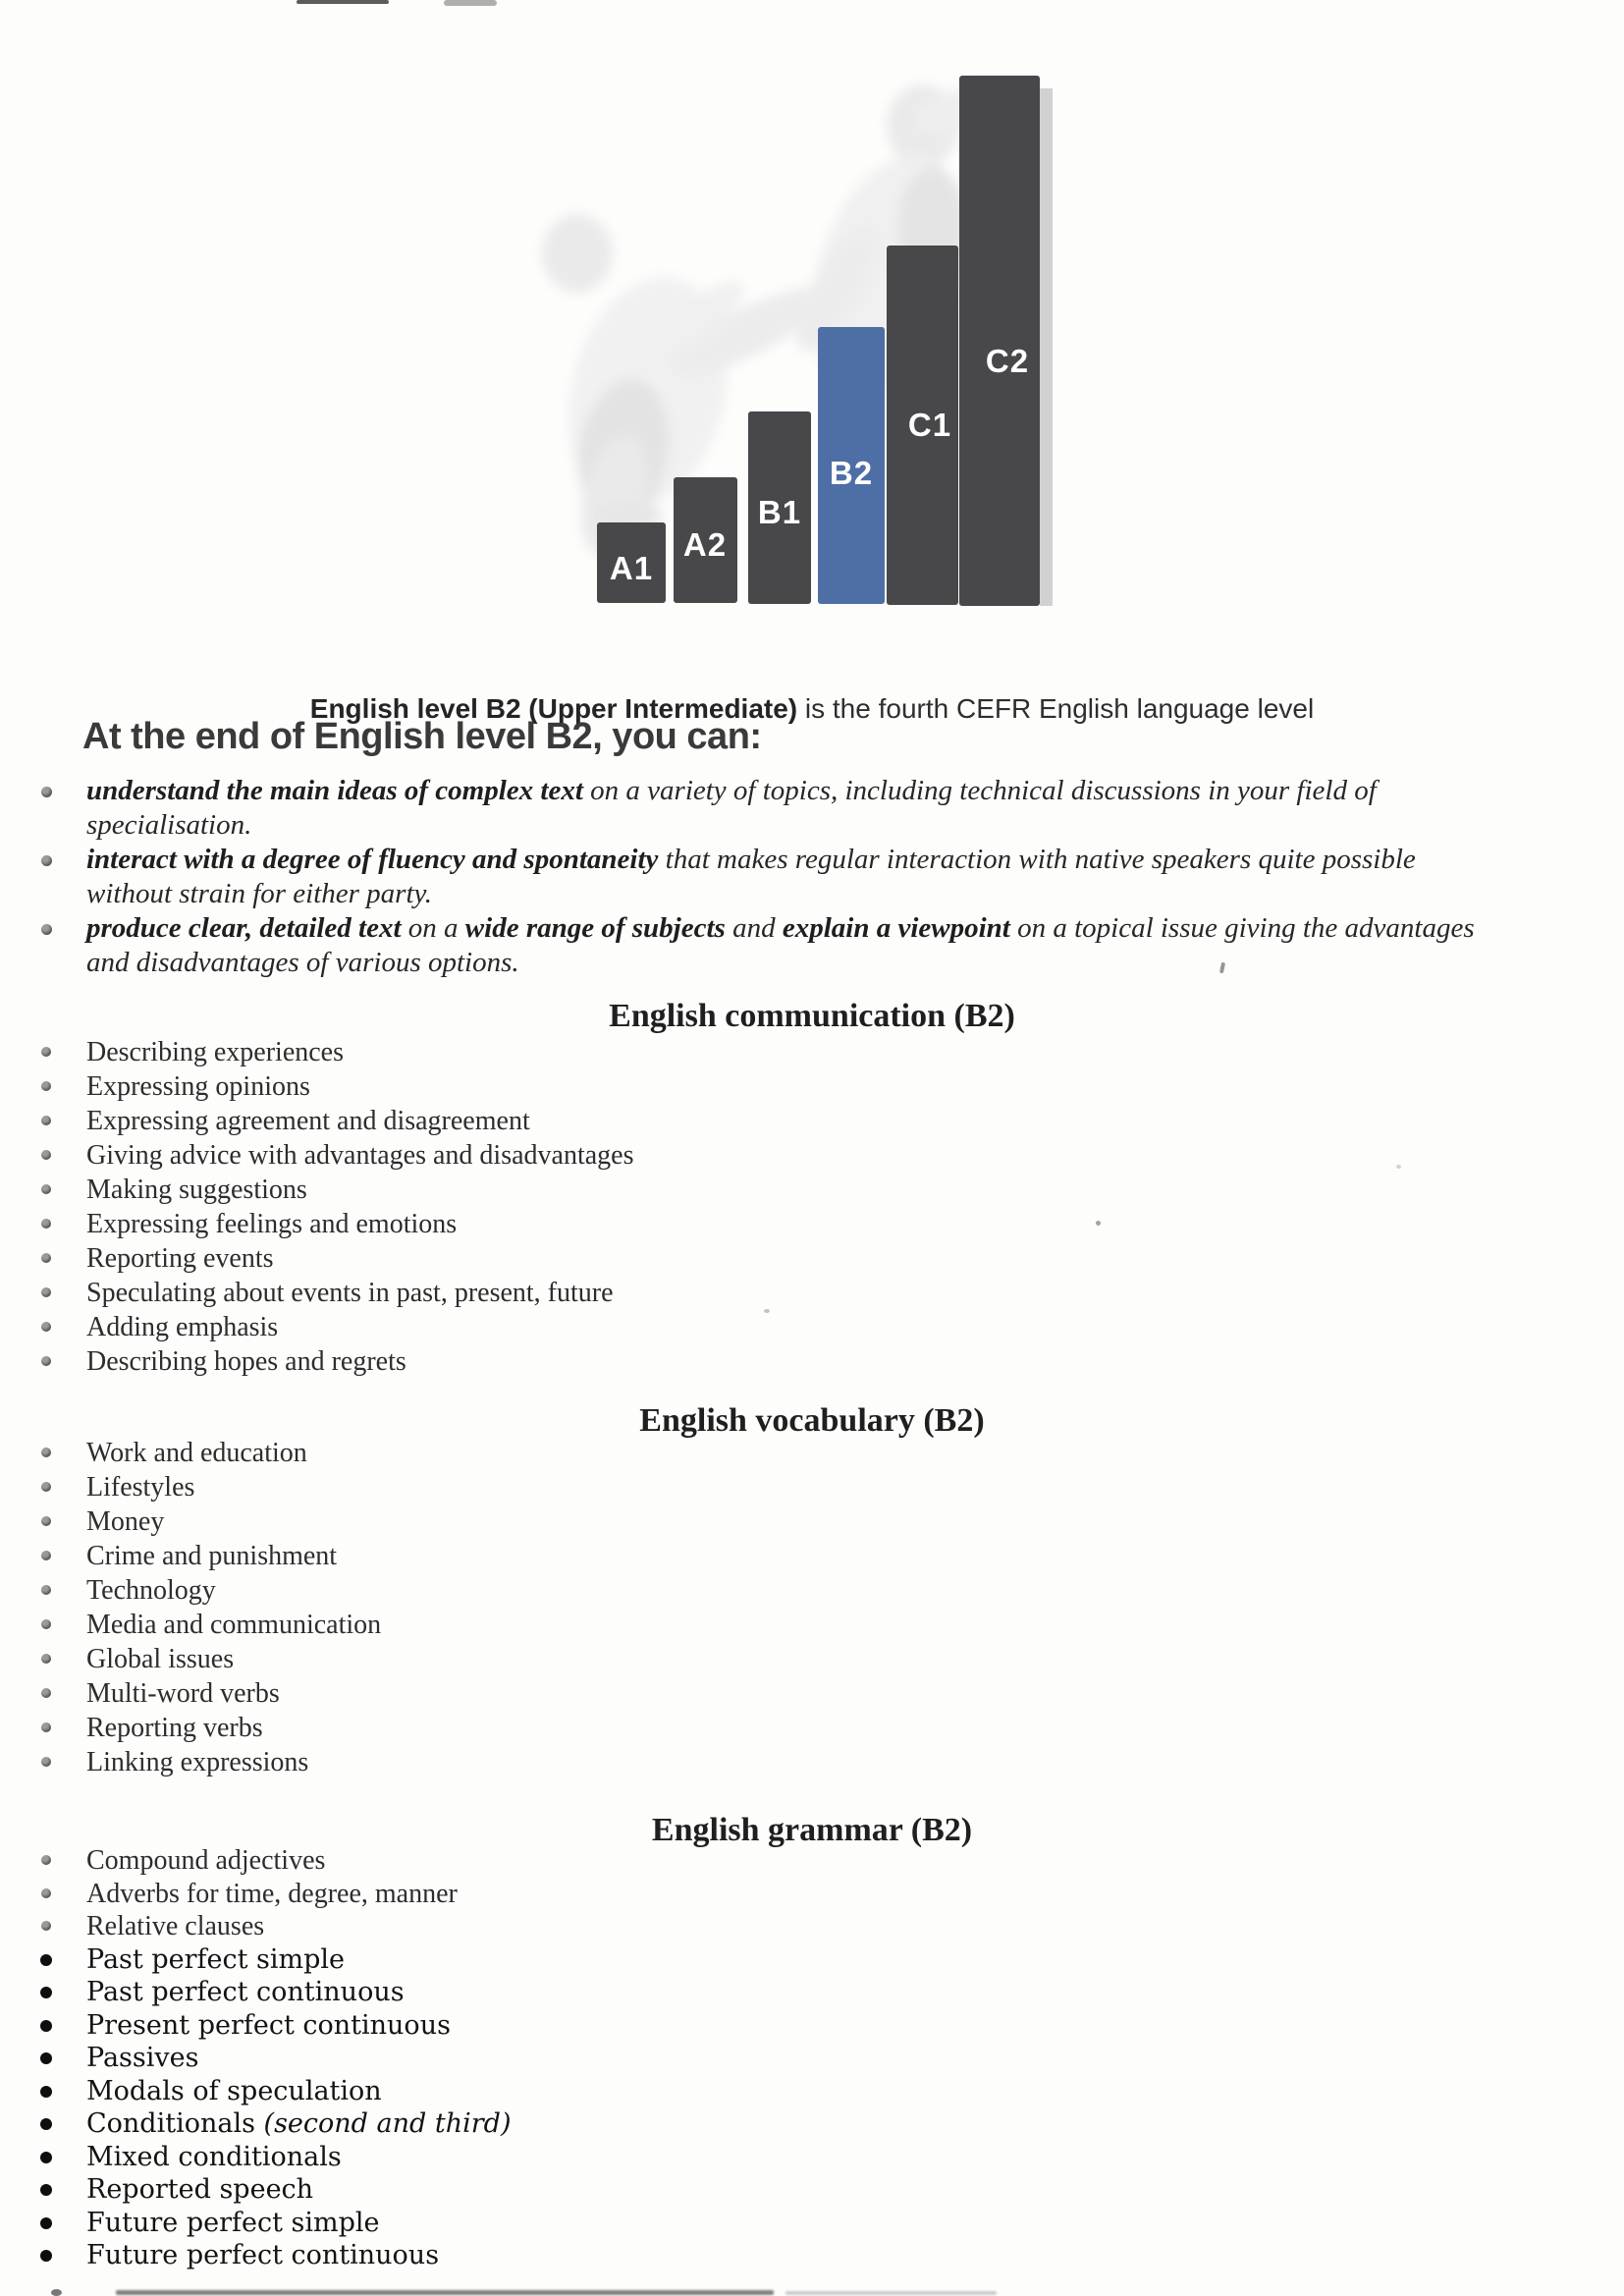 The height and width of the screenshot is (2296, 1624). I want to click on cefr-levels-chart: A1 A2 B1 B2 C1 C2, so click(797, 341).